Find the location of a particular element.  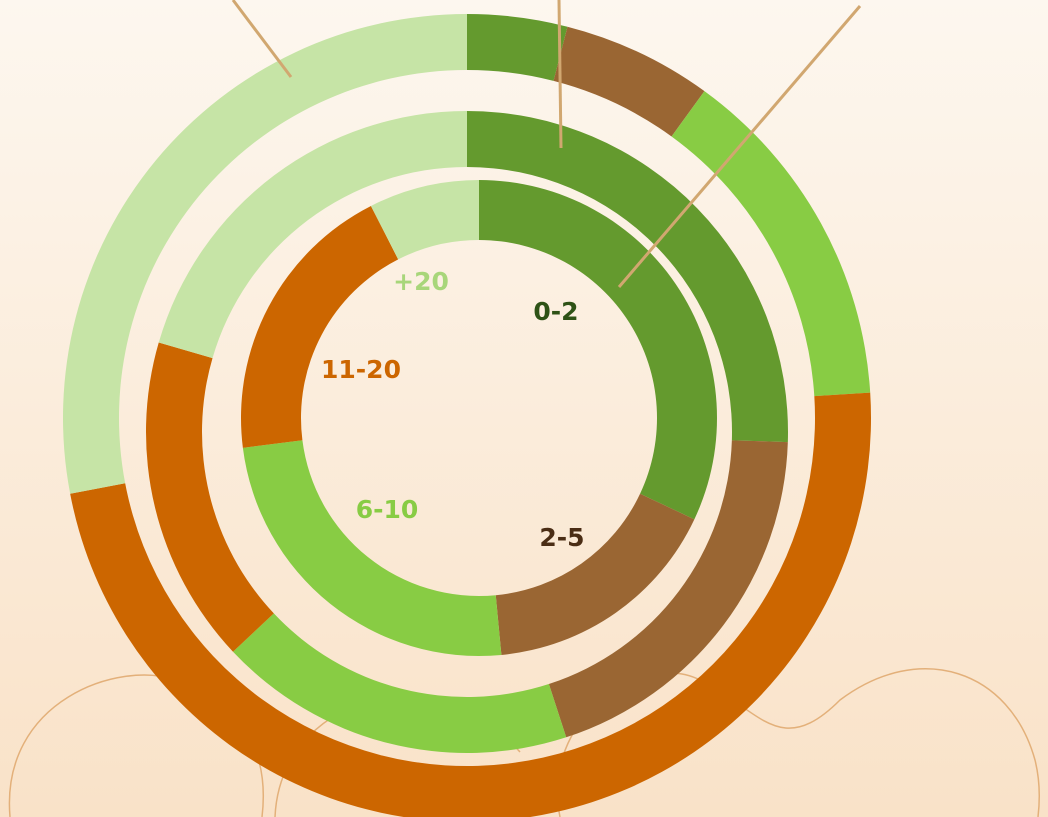

category-label-0-2: 0-2 is located at coordinates (555, 311).